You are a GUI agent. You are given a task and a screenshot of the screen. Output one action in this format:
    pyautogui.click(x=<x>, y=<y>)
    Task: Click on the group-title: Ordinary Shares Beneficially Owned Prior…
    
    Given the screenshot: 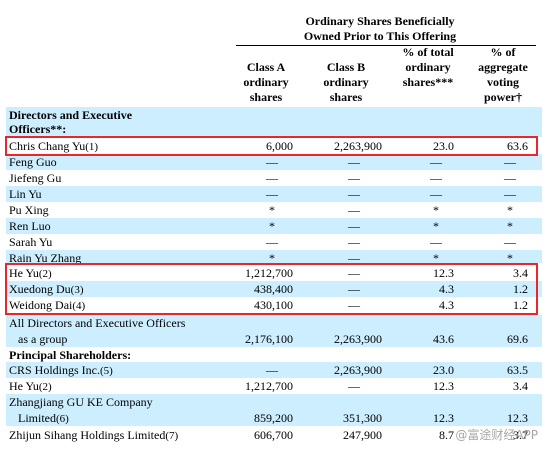 What is the action you would take?
    pyautogui.click(x=380, y=28)
    